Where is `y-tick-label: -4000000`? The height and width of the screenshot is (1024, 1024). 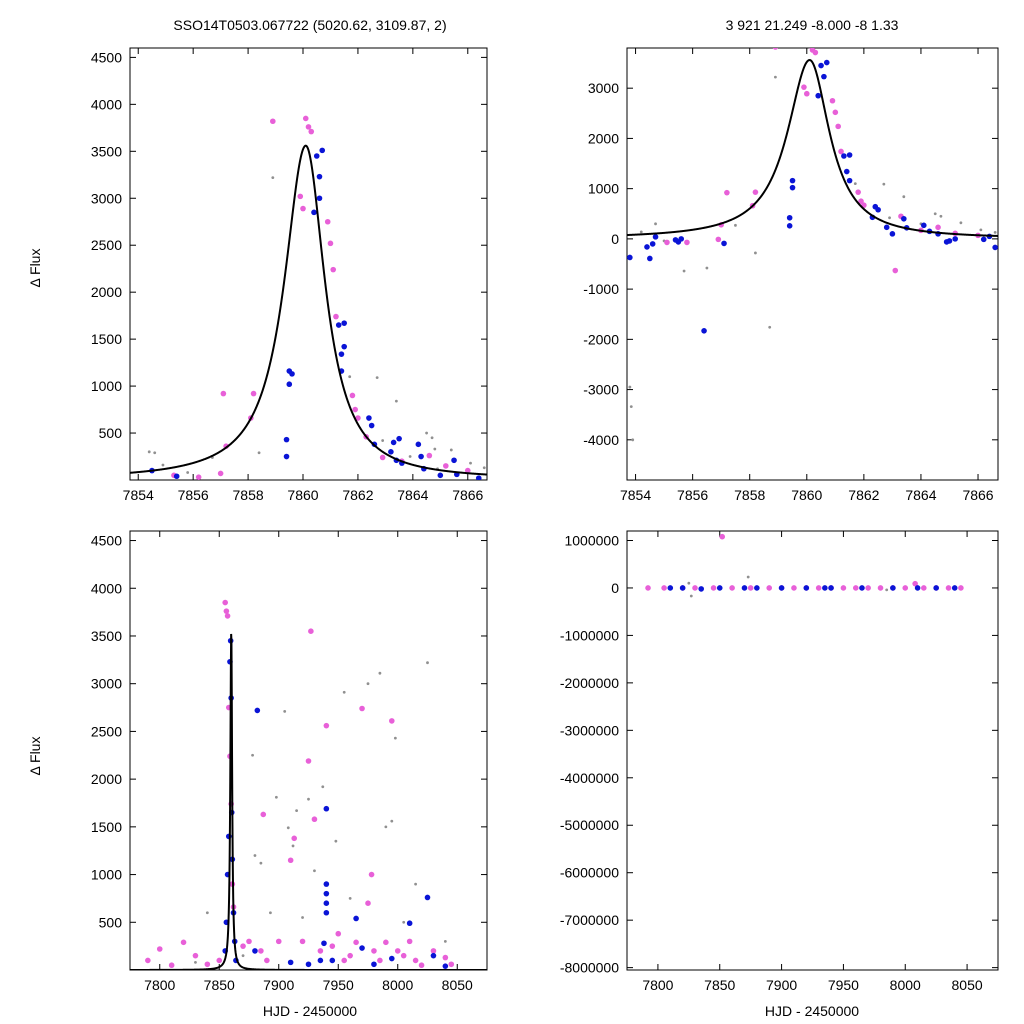
y-tick-label: -4000000 is located at coordinates (589, 778).